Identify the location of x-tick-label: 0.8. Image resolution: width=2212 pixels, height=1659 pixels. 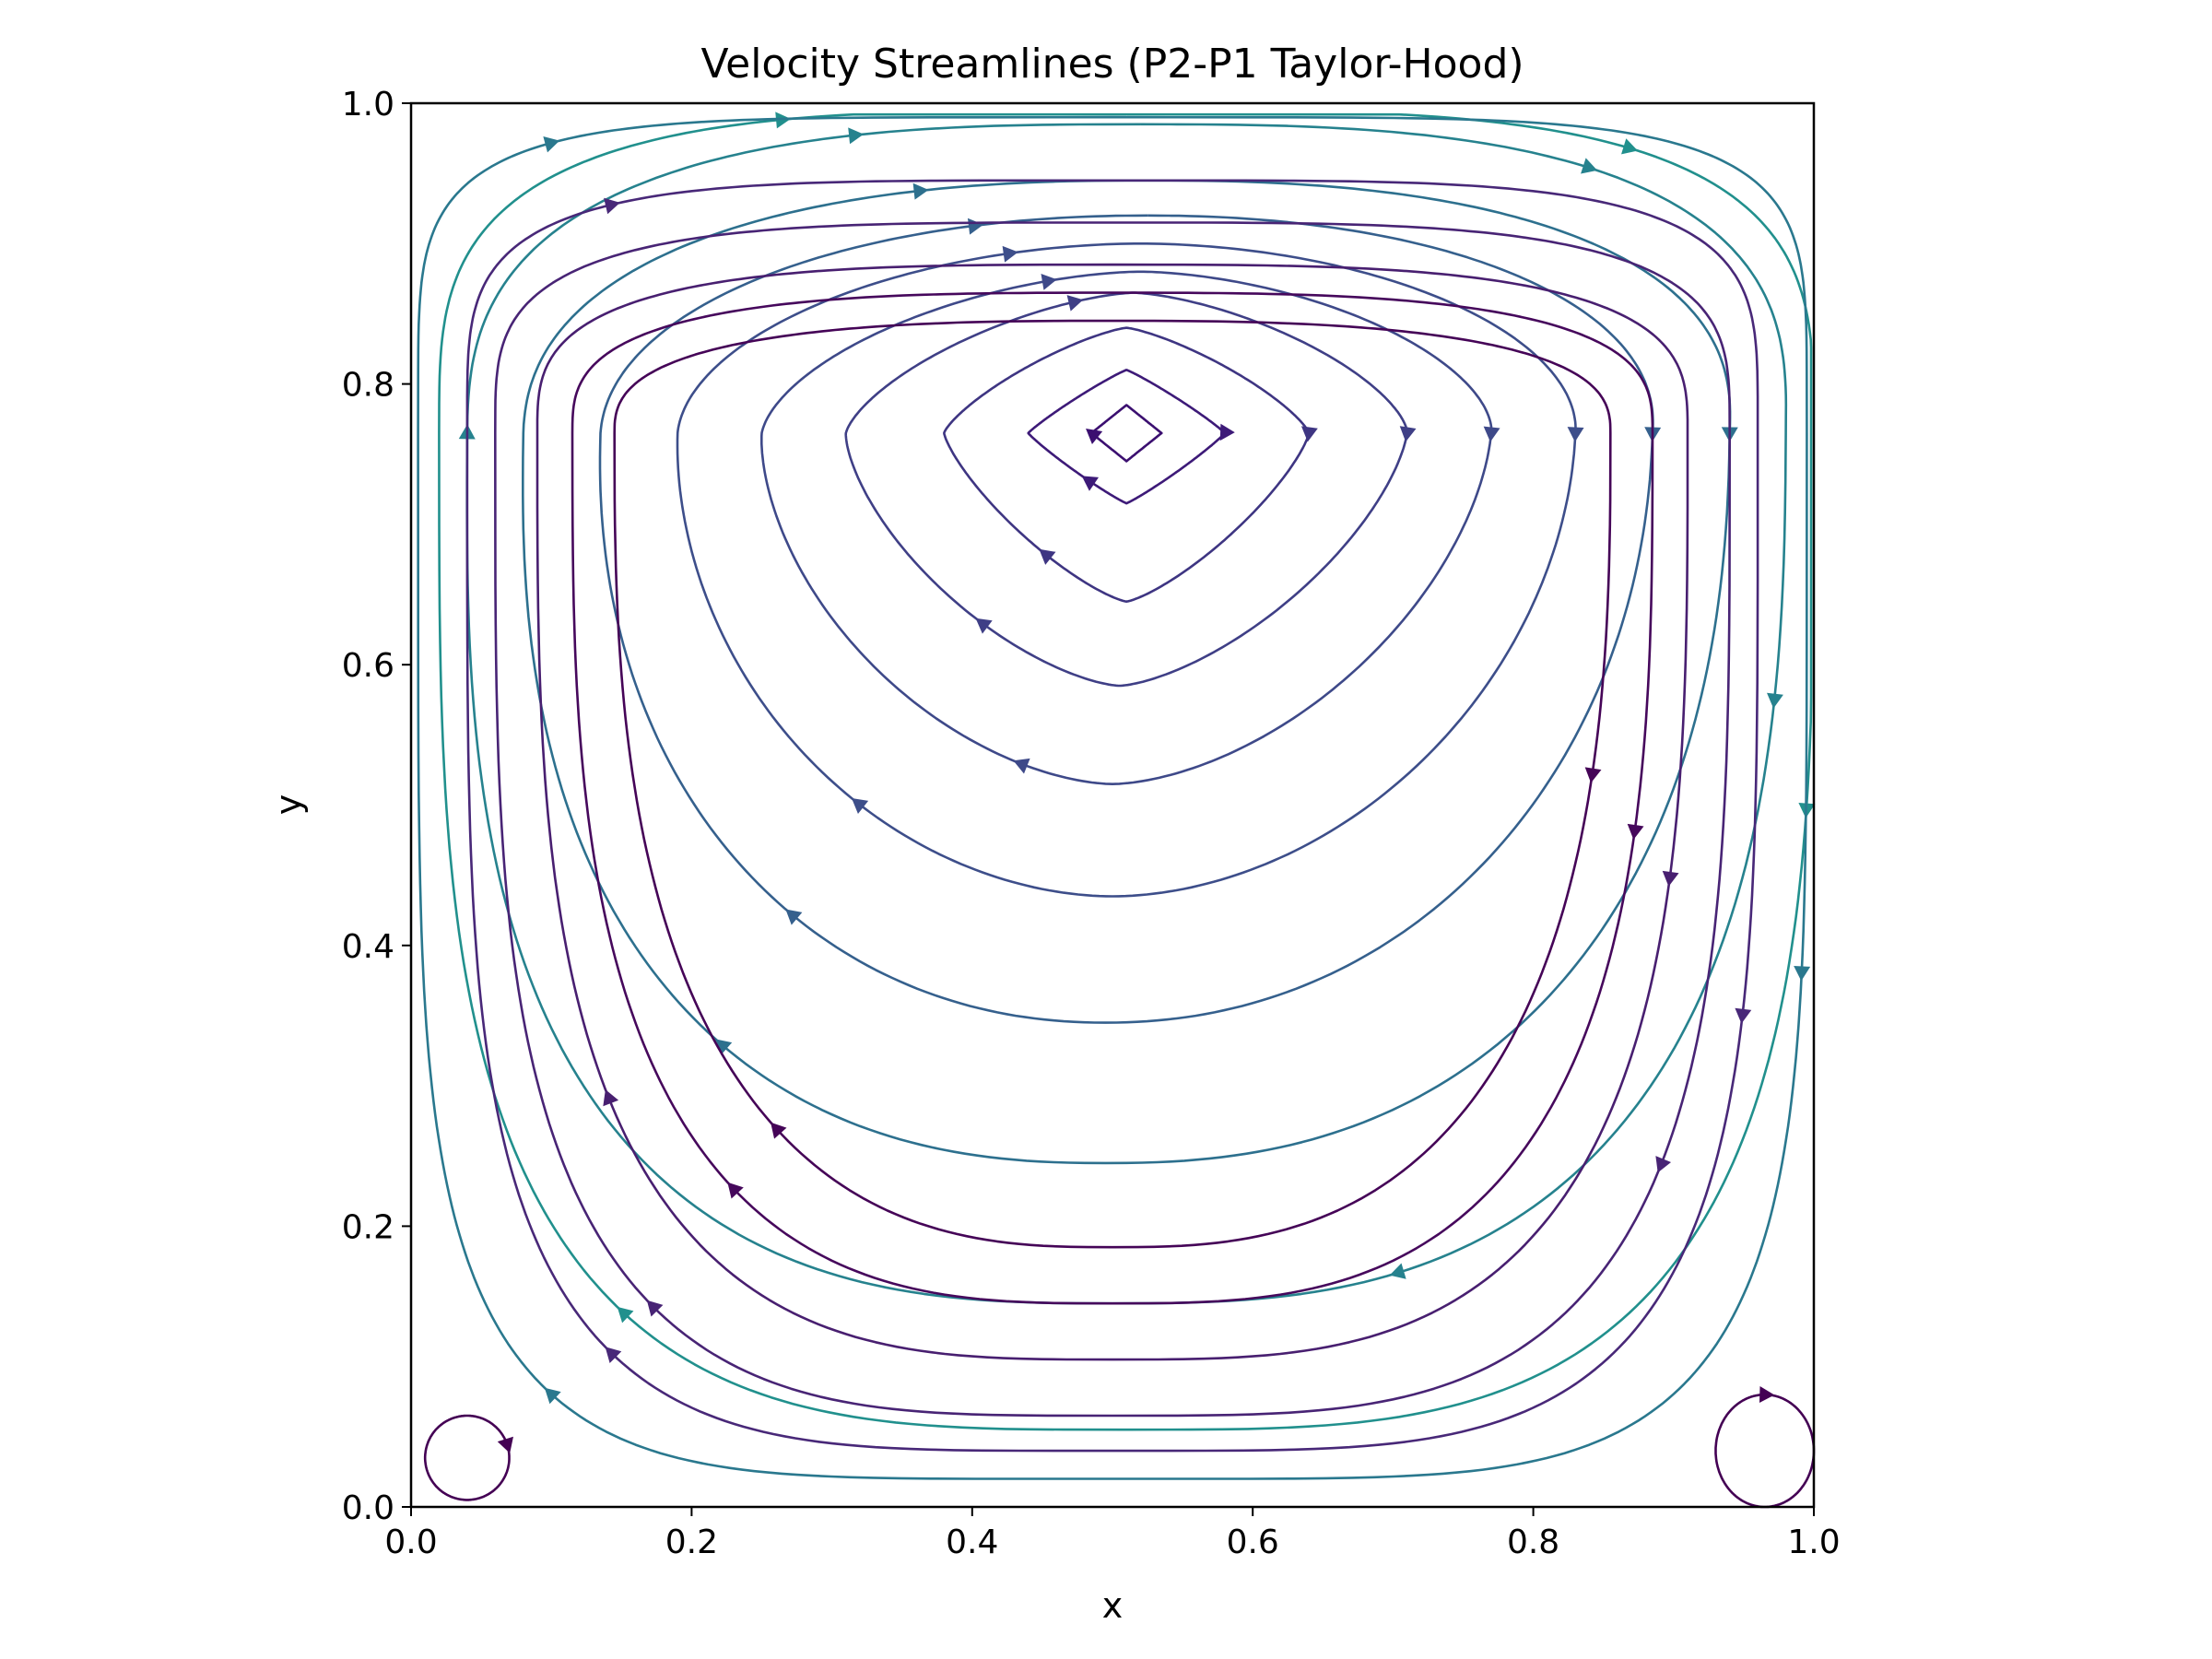
(1533, 1542).